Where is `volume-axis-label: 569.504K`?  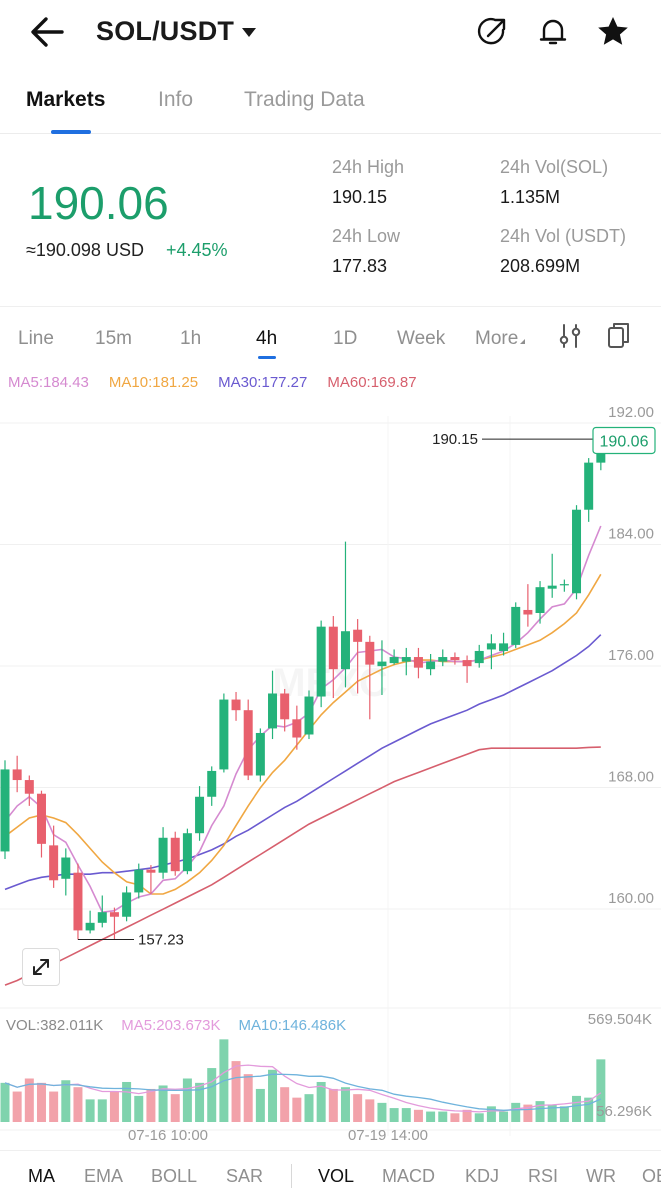 volume-axis-label: 569.504K is located at coordinates (620, 1019).